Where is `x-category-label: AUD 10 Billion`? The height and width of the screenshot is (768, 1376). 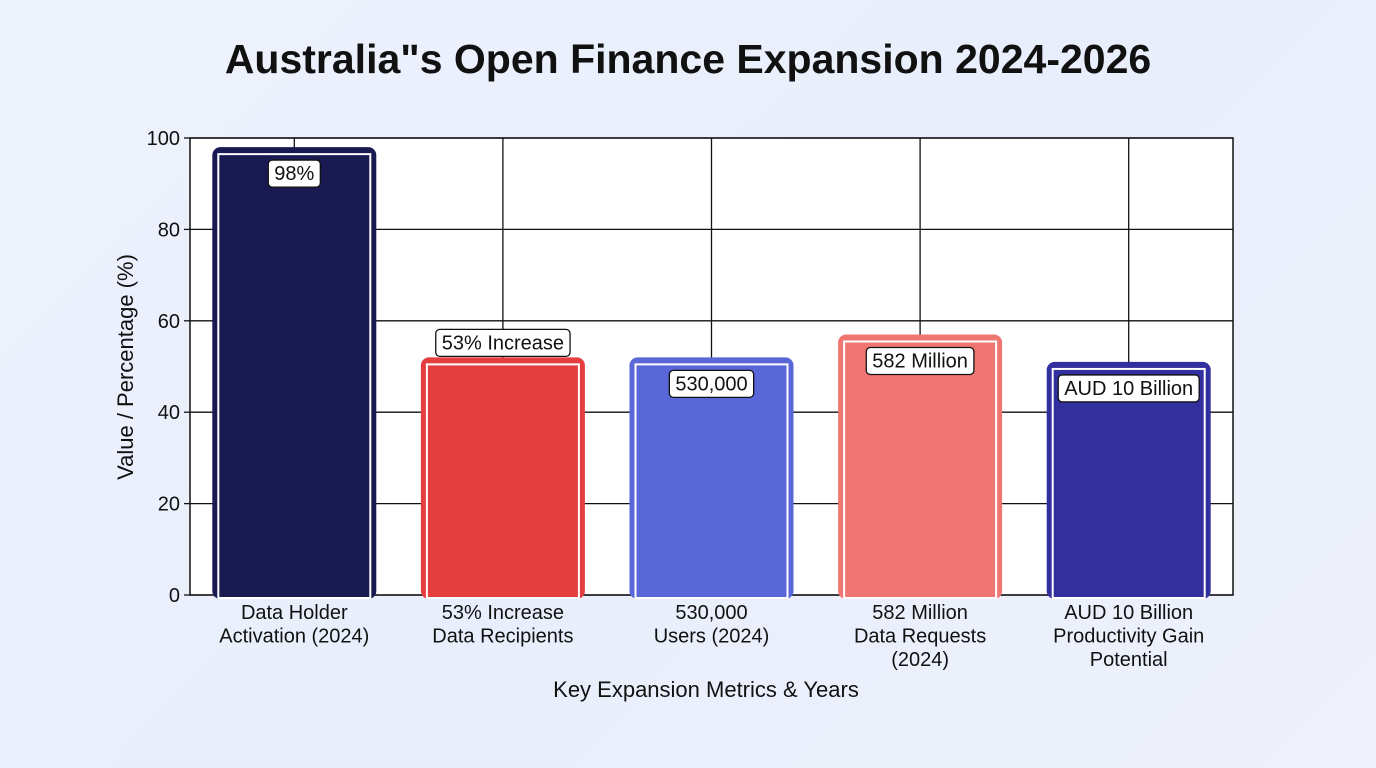 x-category-label: AUD 10 Billion is located at coordinates (1128, 613).